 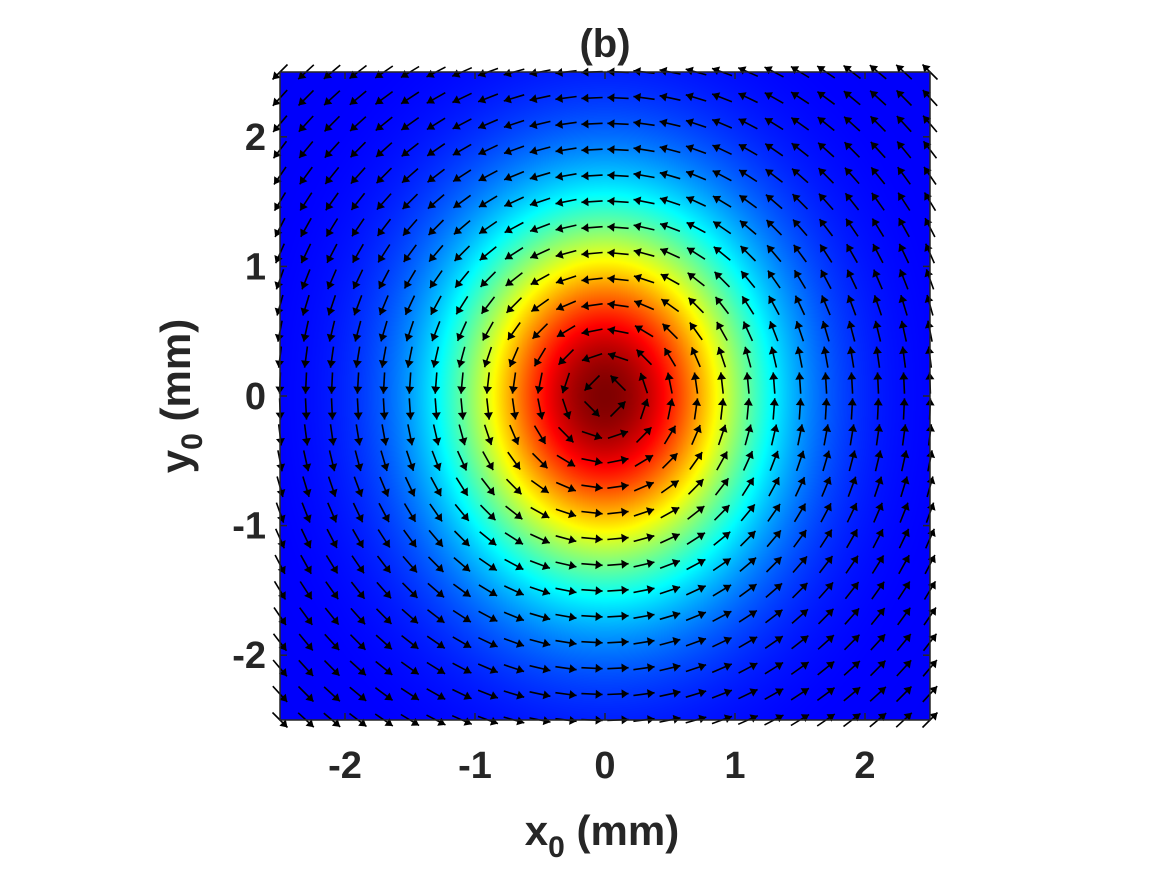 What do you see at coordinates (475, 766) in the screenshot?
I see `x-tick-label: -1` at bounding box center [475, 766].